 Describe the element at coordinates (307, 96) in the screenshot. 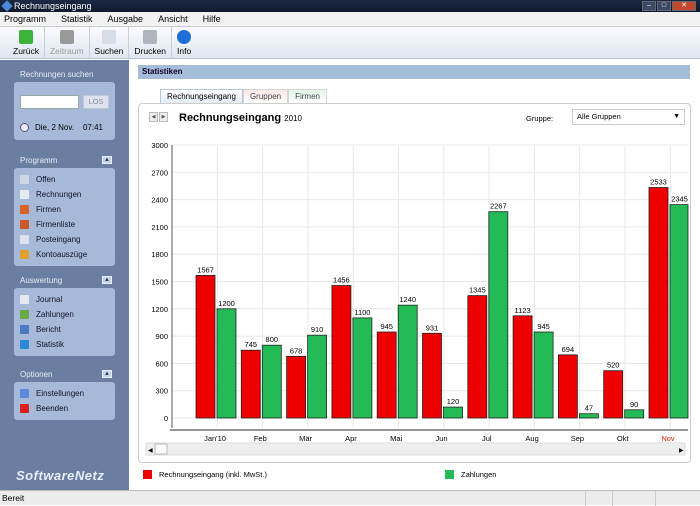

I see `tab-firmen: Firmen` at that location.